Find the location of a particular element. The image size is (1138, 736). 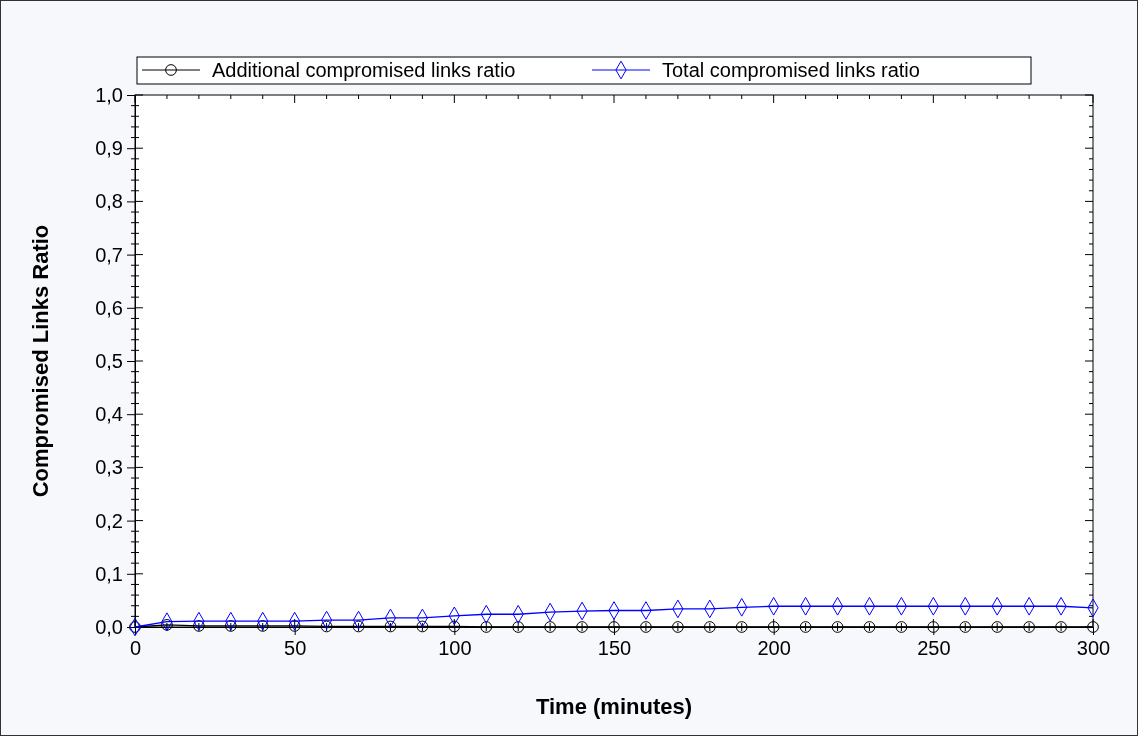

y-tick-label: 0,2 is located at coordinates (109, 520).